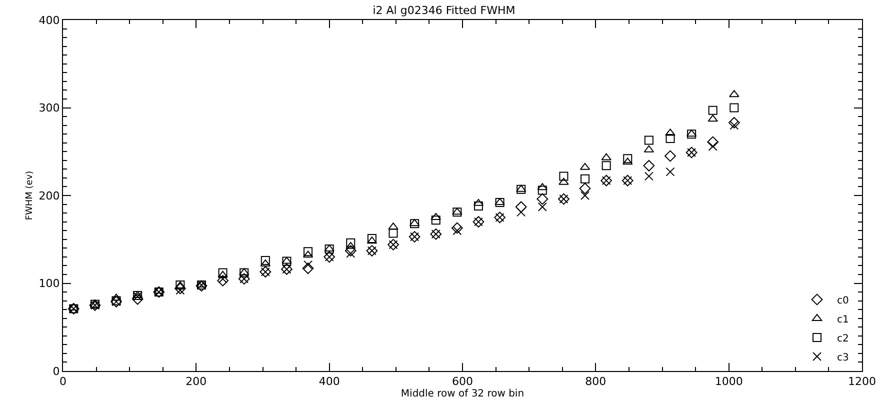  I want to click on y-tick-label: 400, so click(49, 20).